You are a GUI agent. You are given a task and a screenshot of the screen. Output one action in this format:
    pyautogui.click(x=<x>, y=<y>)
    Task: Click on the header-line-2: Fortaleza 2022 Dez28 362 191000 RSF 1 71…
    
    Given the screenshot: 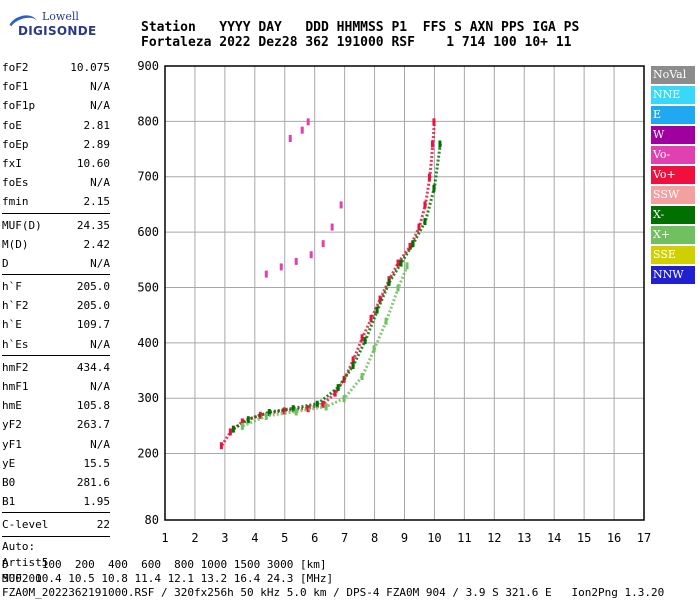 What is the action you would take?
    pyautogui.click(x=356, y=42)
    